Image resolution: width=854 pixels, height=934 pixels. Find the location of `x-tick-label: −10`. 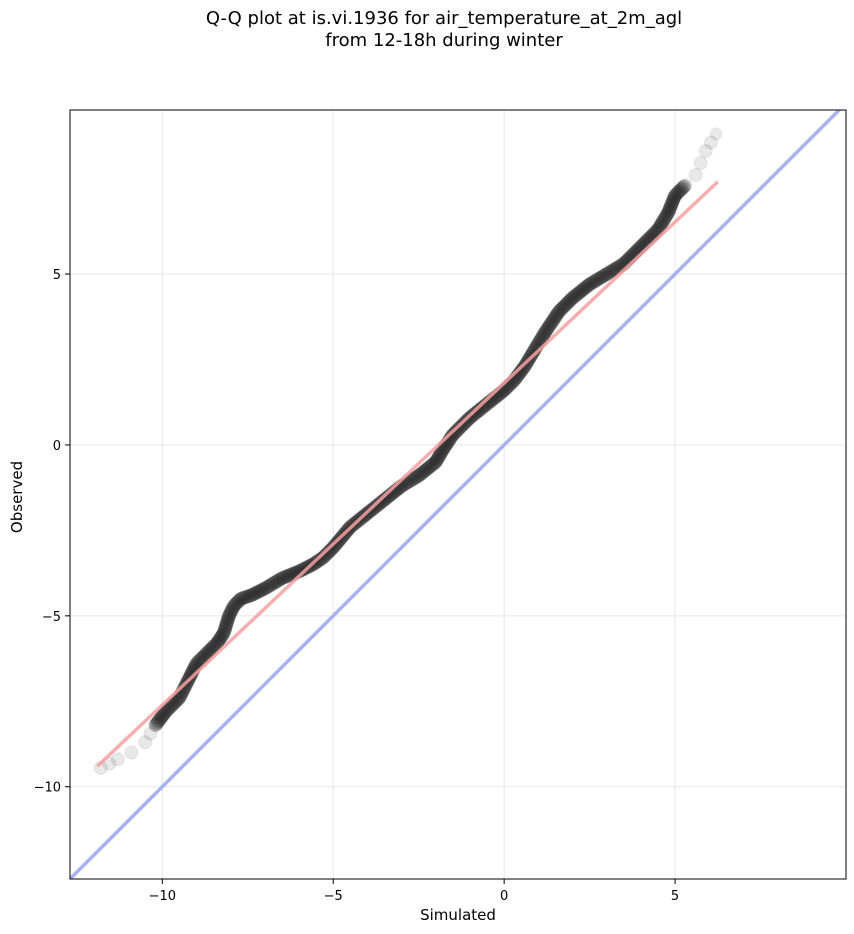

x-tick-label: −10 is located at coordinates (162, 896).